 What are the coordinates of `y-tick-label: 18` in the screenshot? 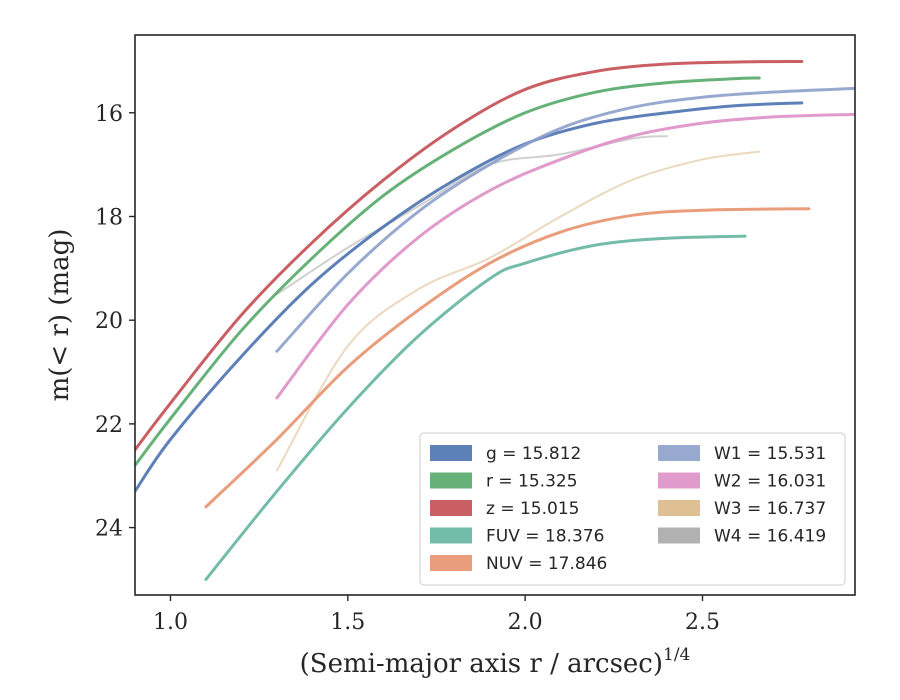 It's located at (109, 217).